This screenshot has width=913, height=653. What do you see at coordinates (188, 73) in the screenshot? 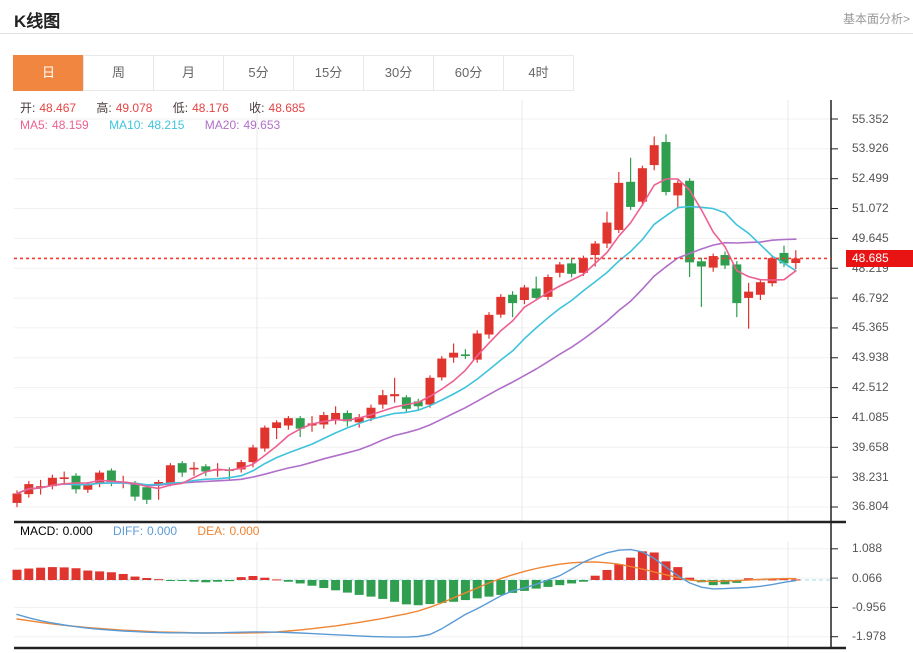
I see `tab-月: 月` at bounding box center [188, 73].